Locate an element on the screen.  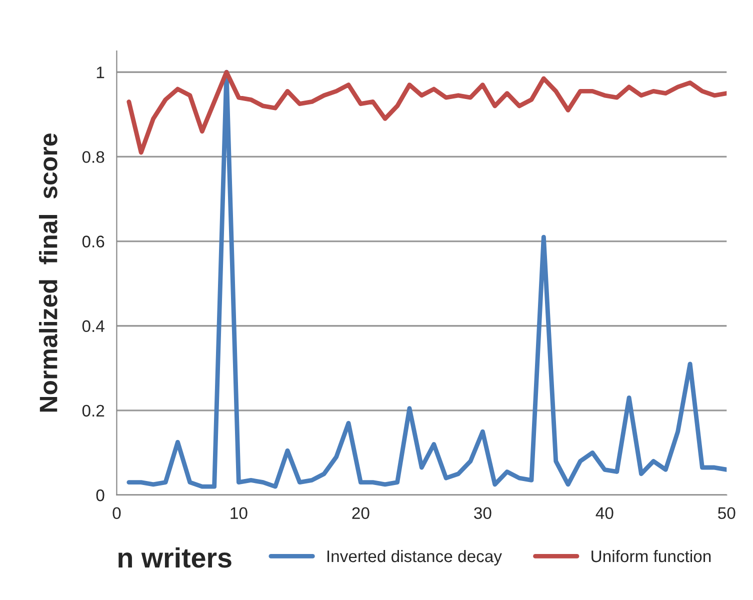
legend-label: Uniform function is located at coordinates (651, 556).